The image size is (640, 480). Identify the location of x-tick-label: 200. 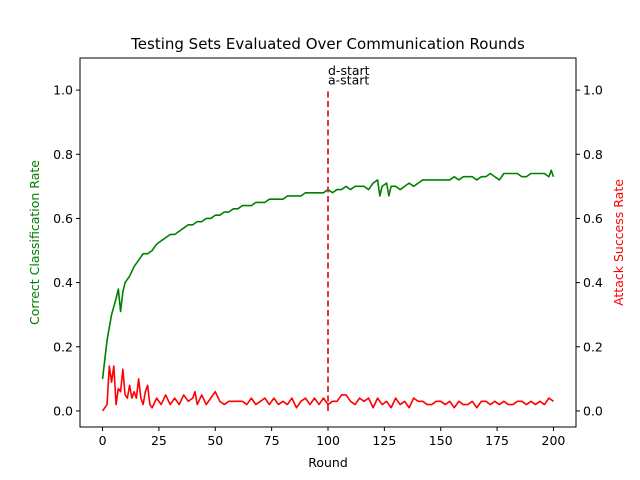
(554, 440).